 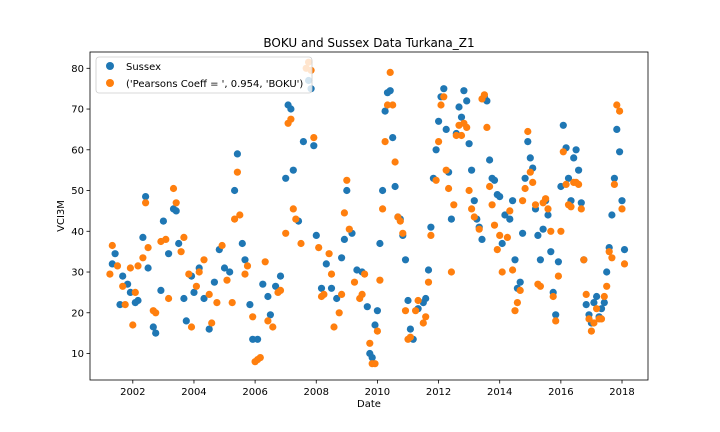 I want to click on y-tick-label-7: 80, so click(x=77, y=69).